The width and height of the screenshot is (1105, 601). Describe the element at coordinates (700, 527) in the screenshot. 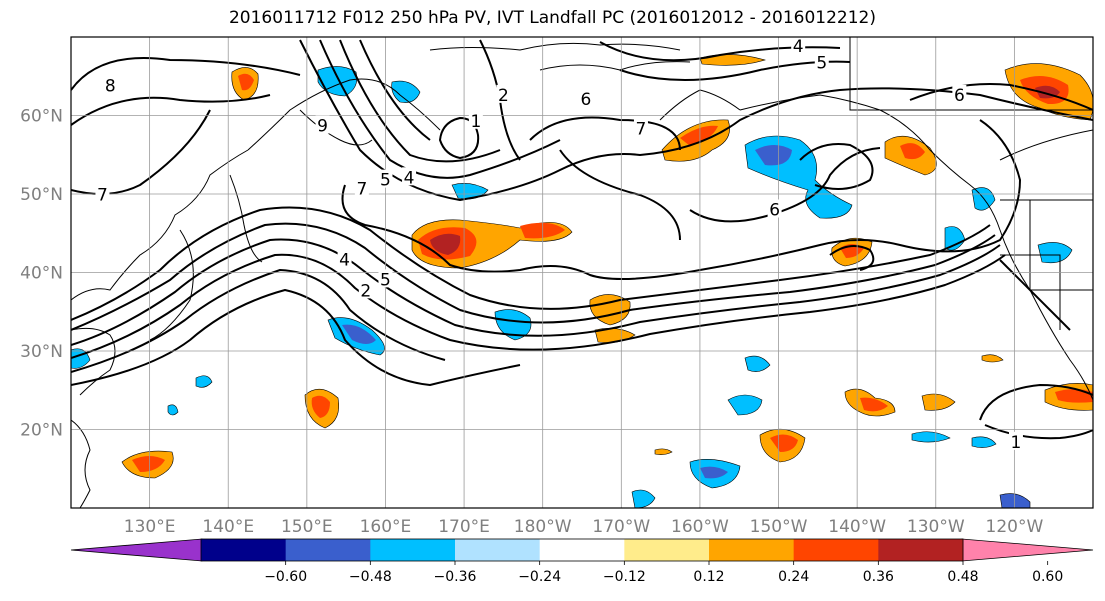

I see `lon-tick-label: 160°W` at that location.